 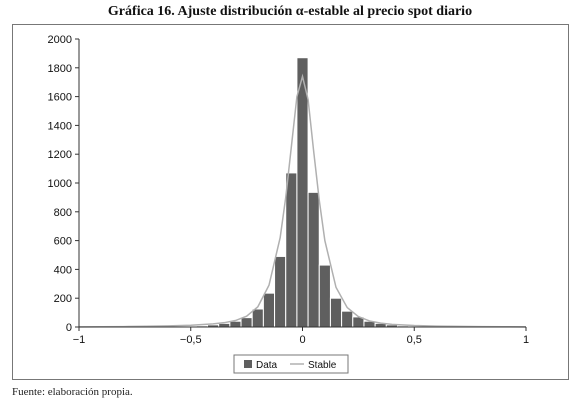 What do you see at coordinates (60, 184) in the screenshot?
I see `y-tick-label: 1000` at bounding box center [60, 184].